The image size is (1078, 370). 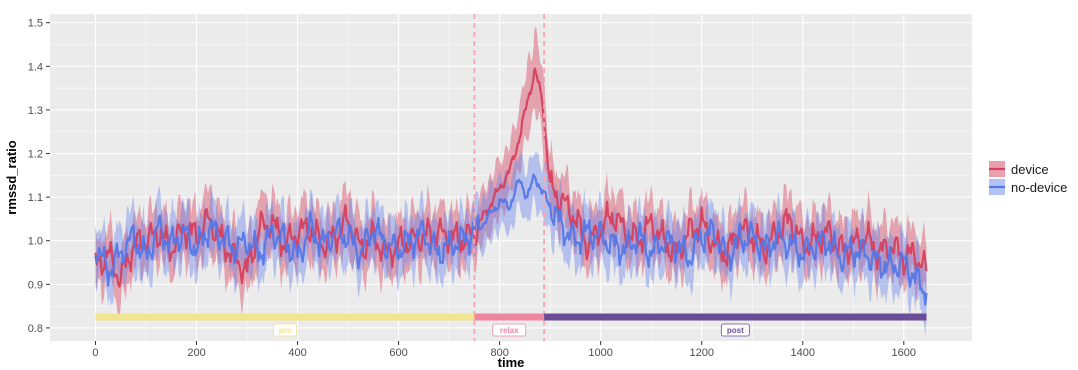 I want to click on phase-label-relax: relax, so click(x=509, y=330).